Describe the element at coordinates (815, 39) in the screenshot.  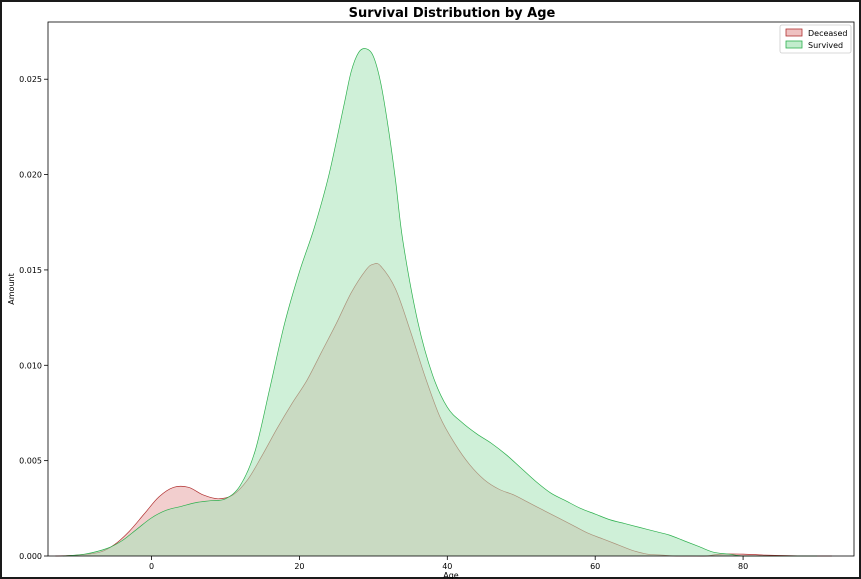
I see `legend: Deceased Survived` at that location.